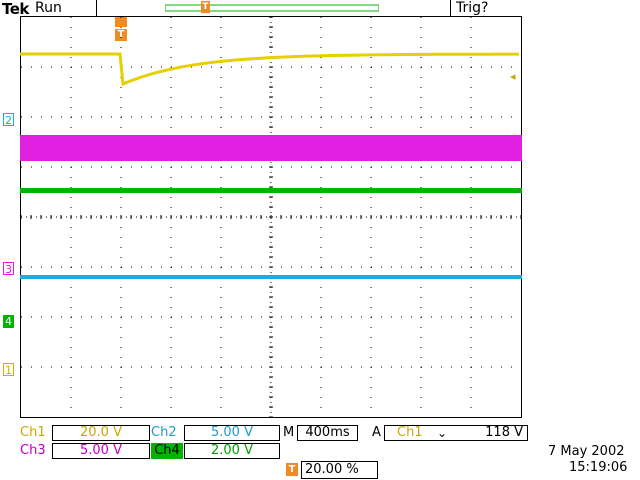  Describe the element at coordinates (8, 321) in the screenshot. I see `ch4-ground-marker: 4` at that location.